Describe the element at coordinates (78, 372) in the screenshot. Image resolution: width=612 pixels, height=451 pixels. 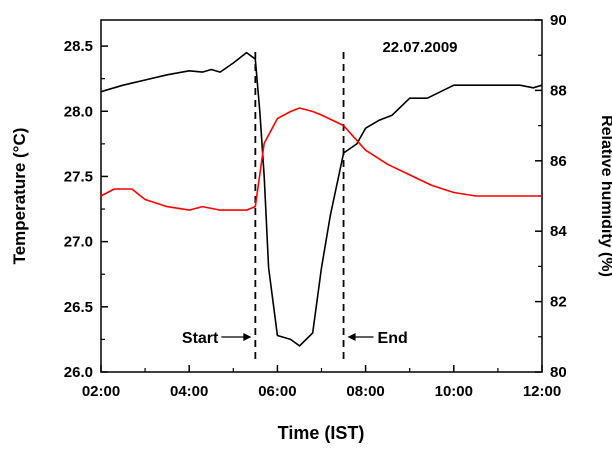
I see `y-left-tick-label: 26.0` at that location.